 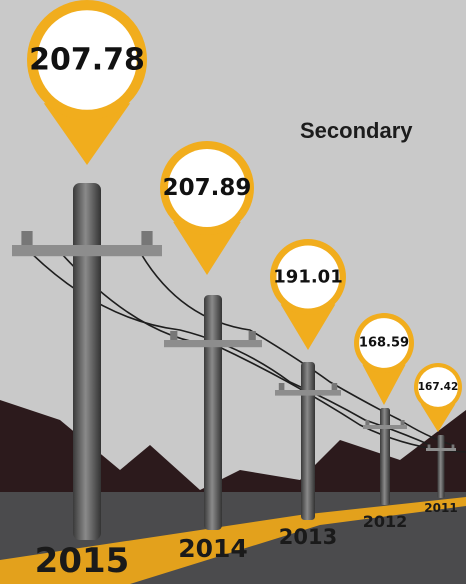 What do you see at coordinates (356, 130) in the screenshot?
I see `title: Secondary` at bounding box center [356, 130].